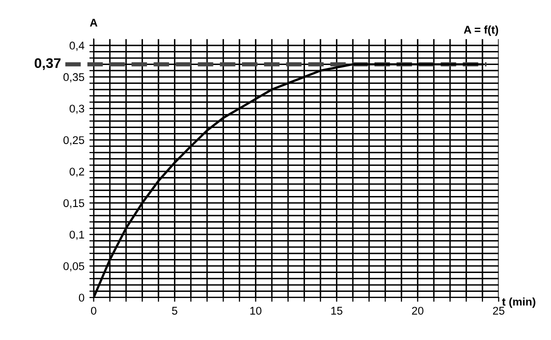 This screenshot has width=551, height=340. Describe the element at coordinates (73, 77) in the screenshot. I see `y-tick-label: 0,35` at that location.